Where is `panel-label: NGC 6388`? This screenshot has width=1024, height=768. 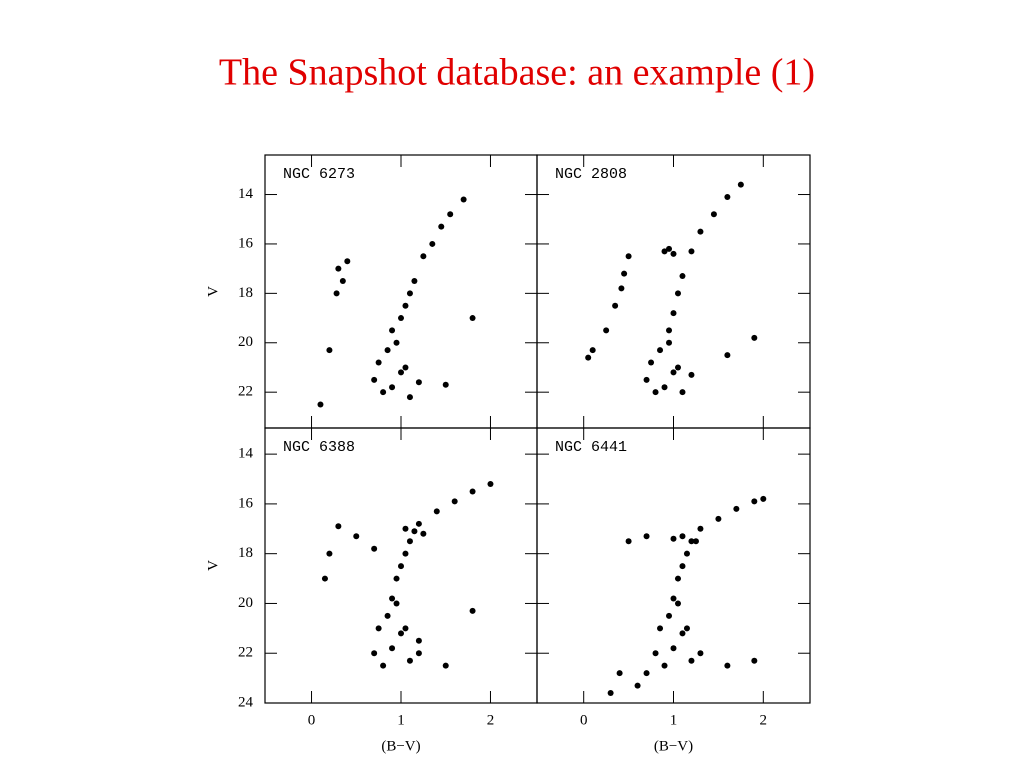 panel-label: NGC 6388 is located at coordinates (319, 447).